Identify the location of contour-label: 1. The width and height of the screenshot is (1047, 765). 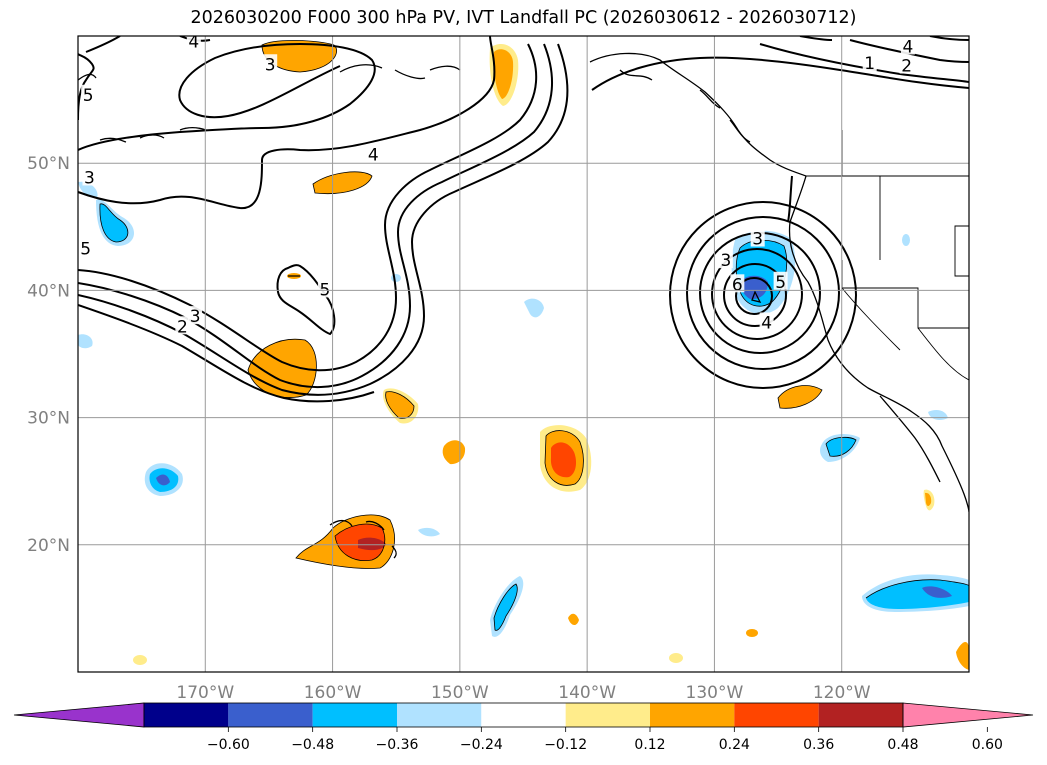
(869, 64).